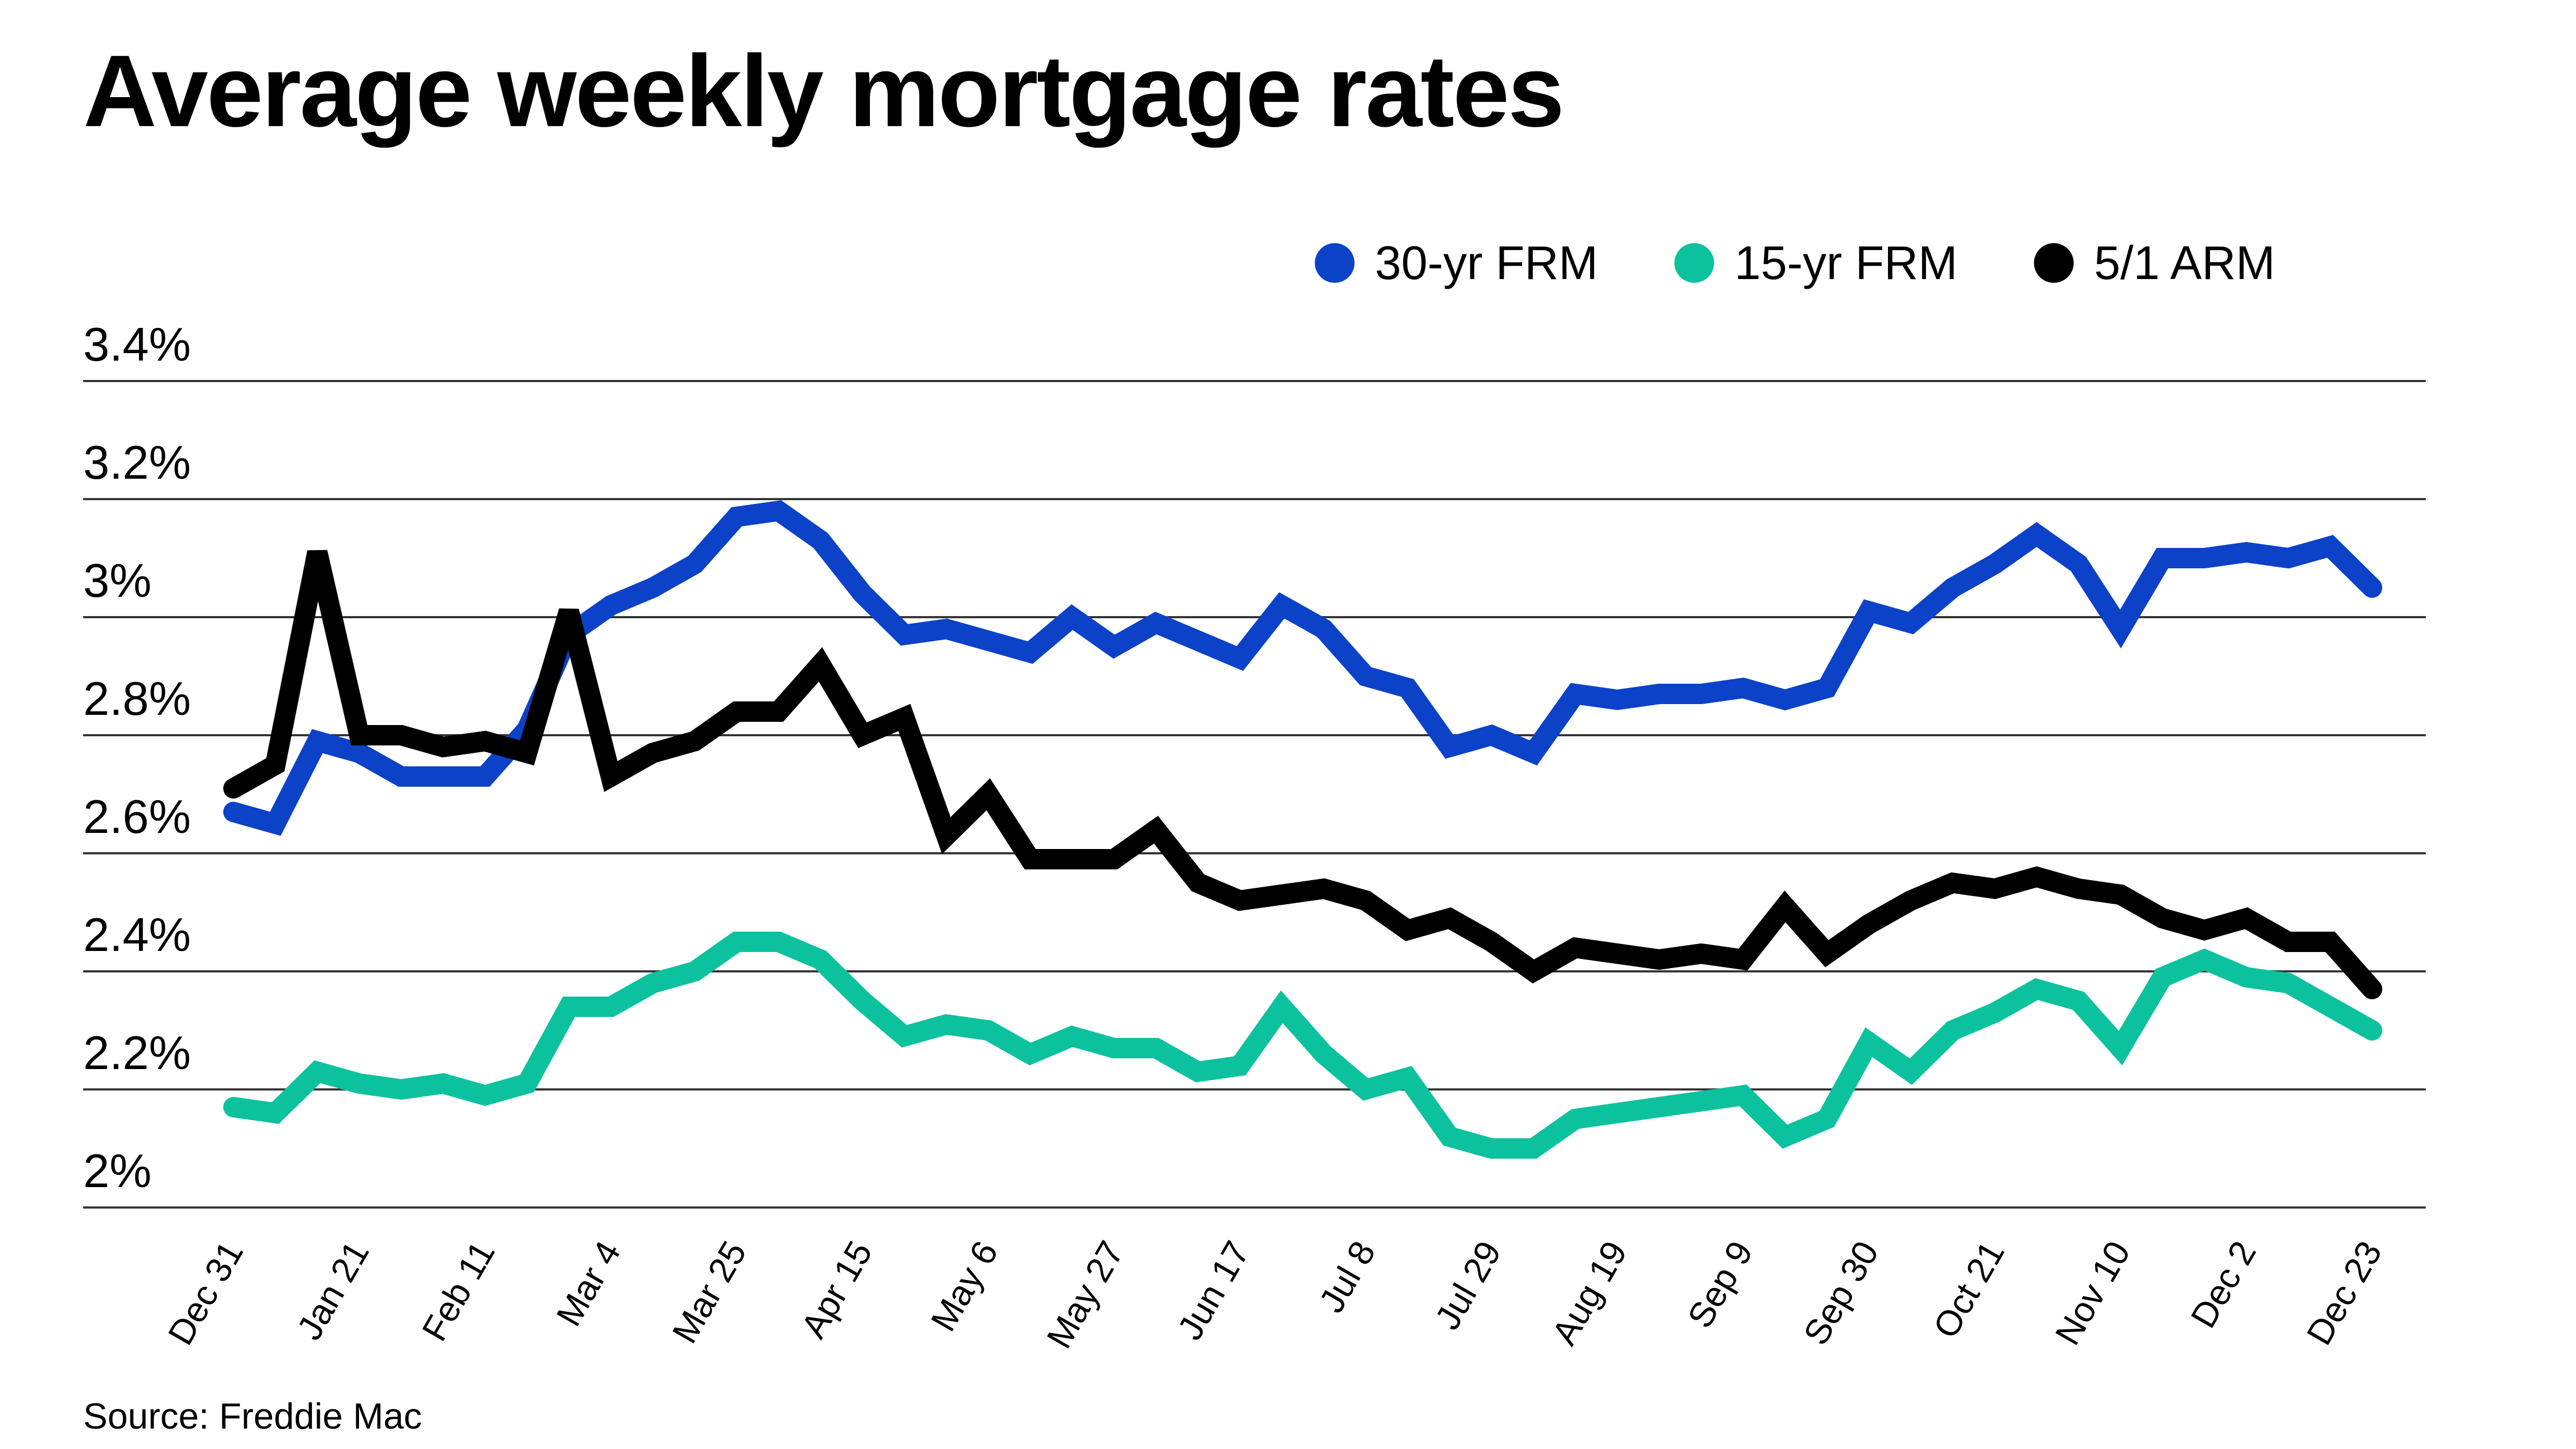 The image size is (2576, 1449). What do you see at coordinates (1694, 263) in the screenshot?
I see `legend-dot-15yr` at bounding box center [1694, 263].